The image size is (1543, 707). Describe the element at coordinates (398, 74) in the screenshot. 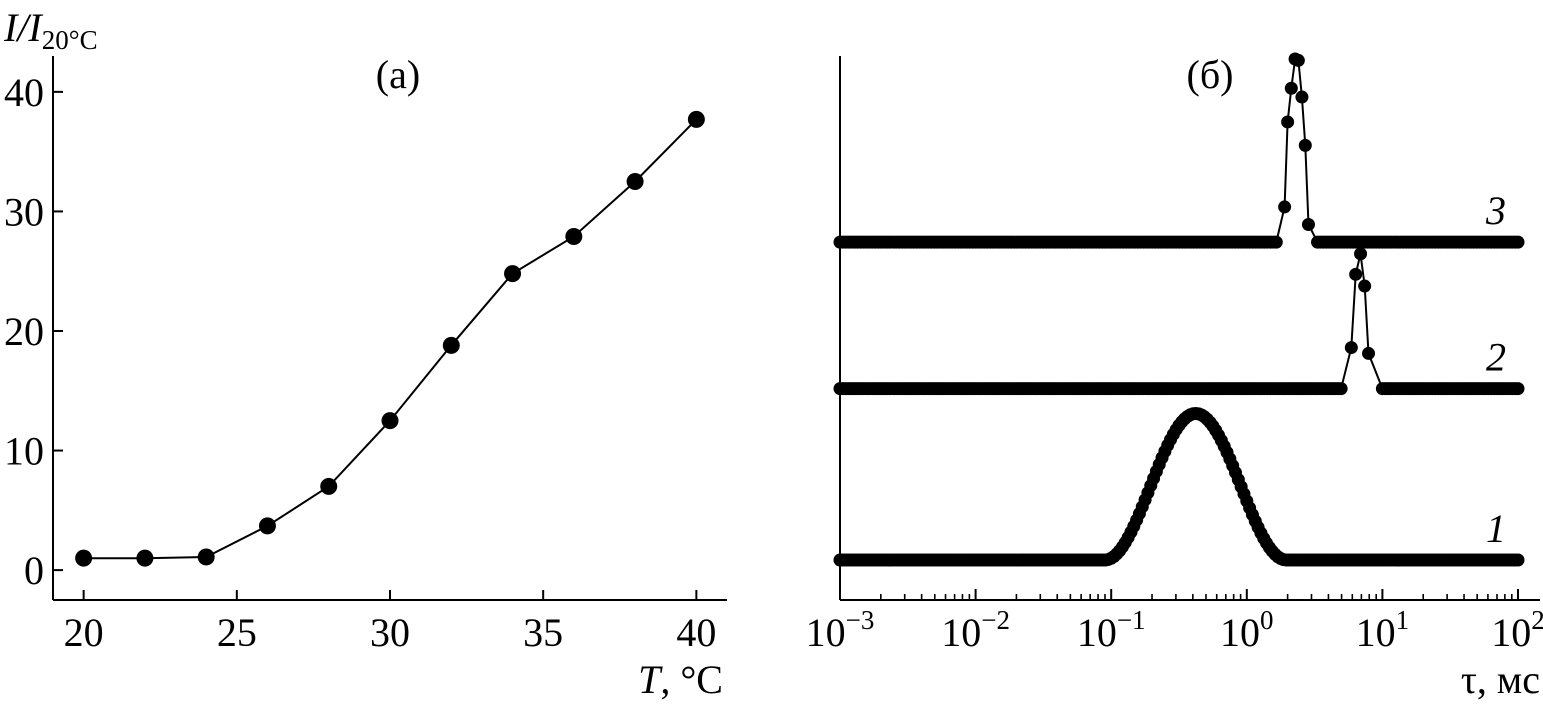

I see `panel-a-label: (а)` at that location.